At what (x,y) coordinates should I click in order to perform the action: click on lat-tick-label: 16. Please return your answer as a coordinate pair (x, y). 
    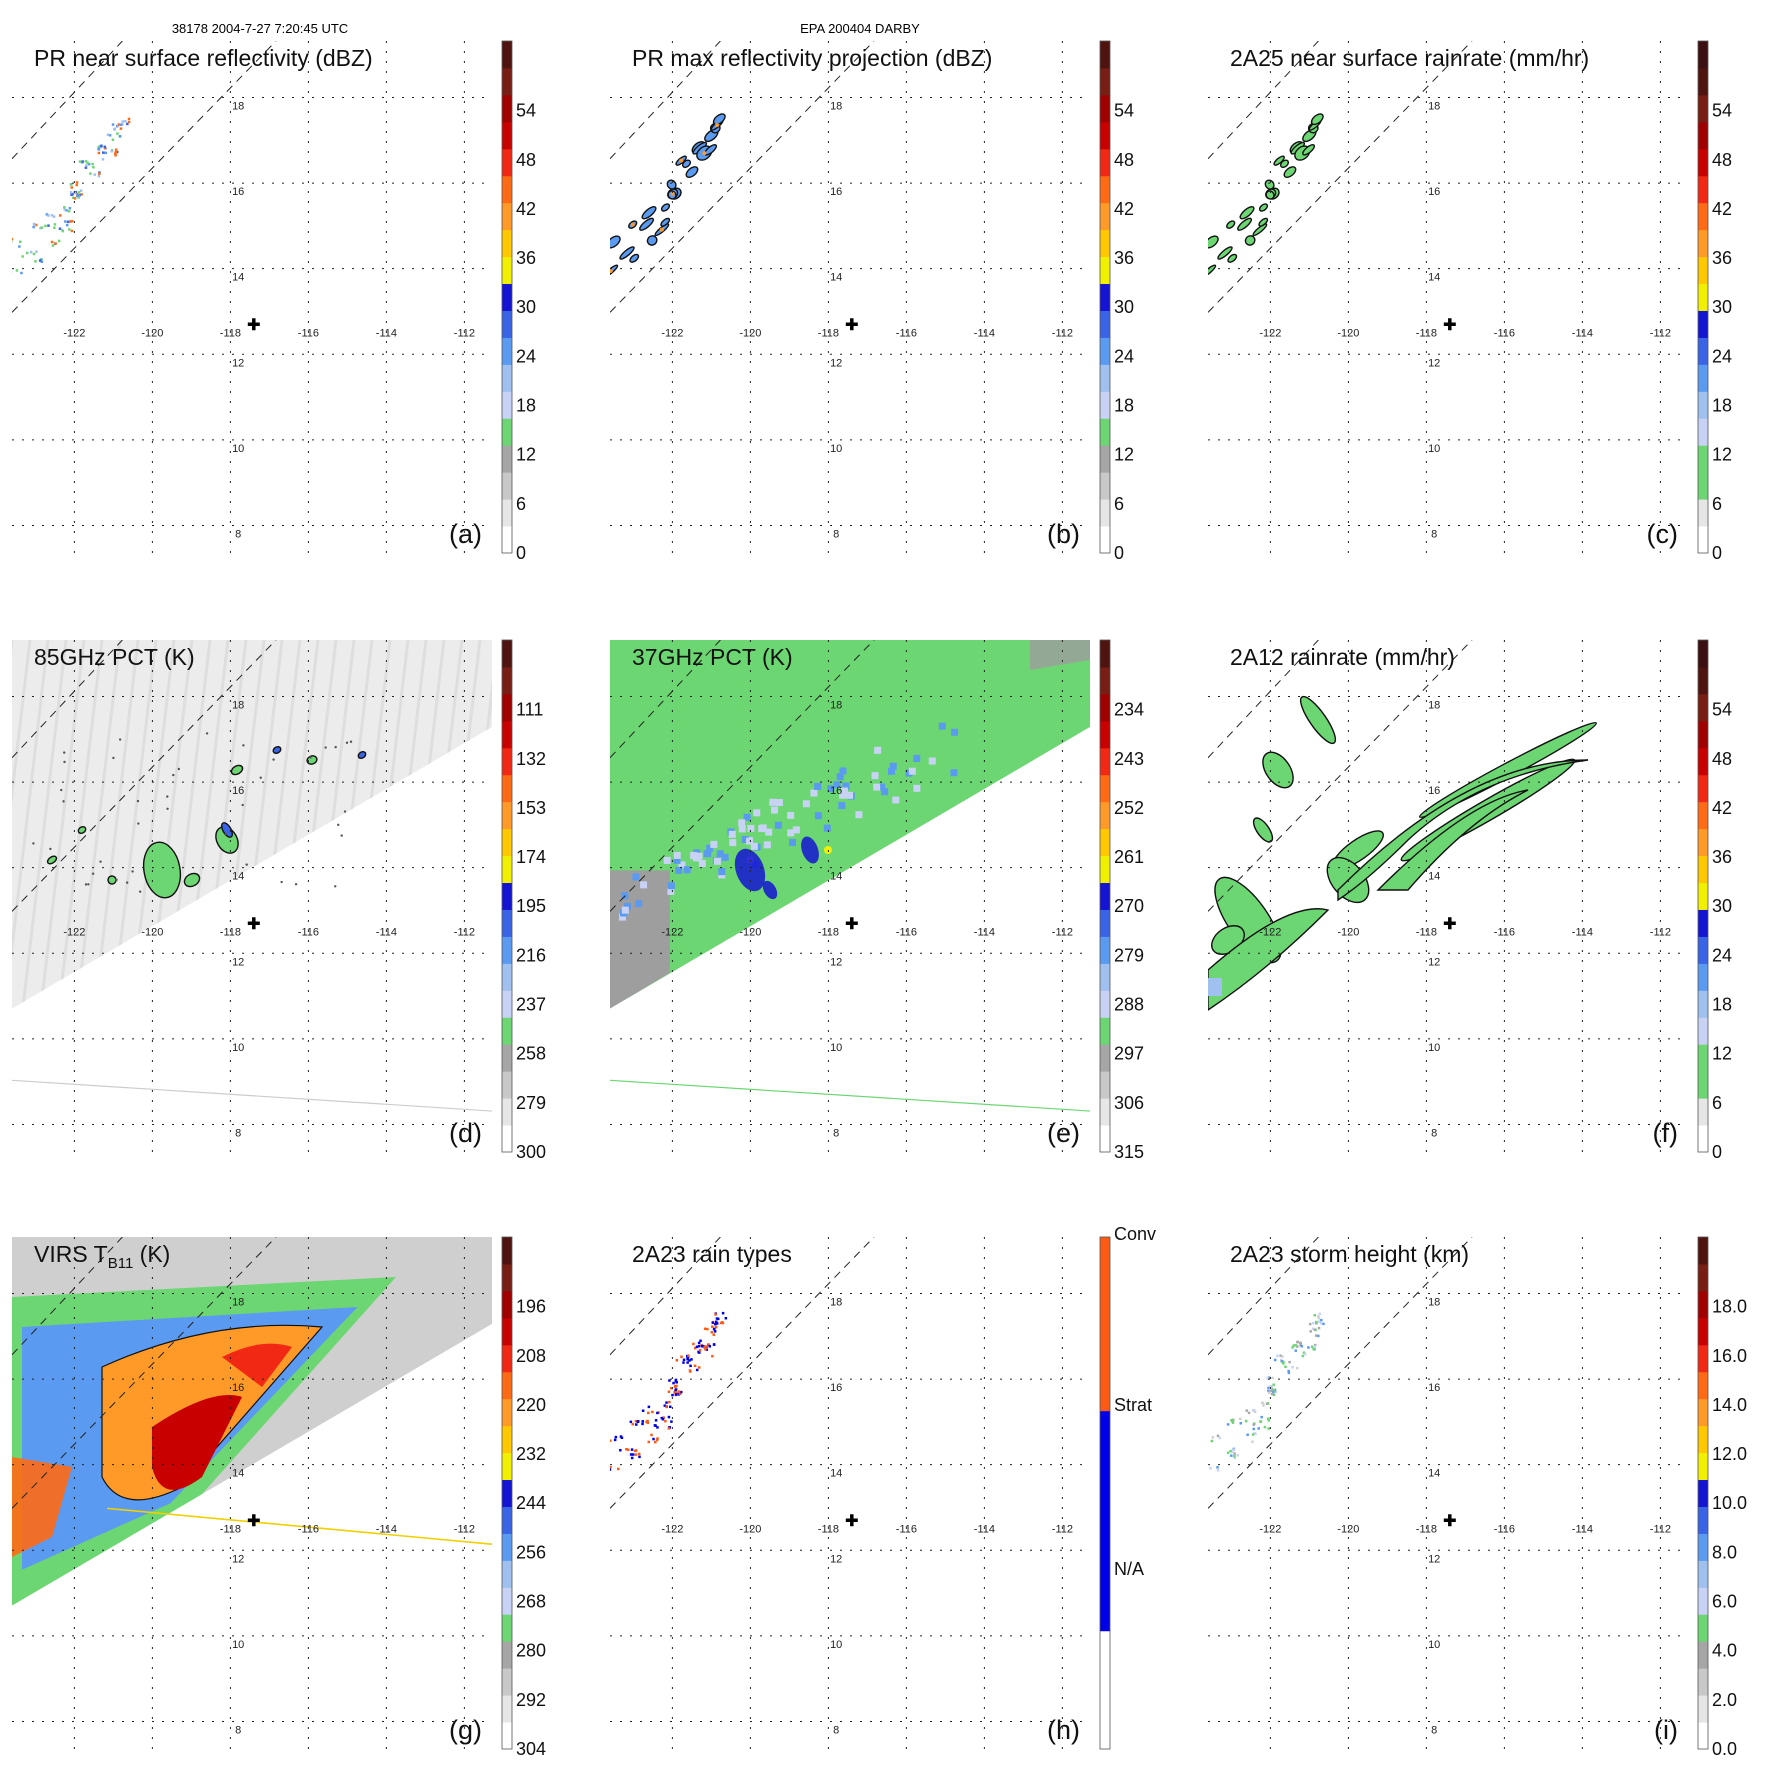
    Looking at the image, I should click on (1434, 791).